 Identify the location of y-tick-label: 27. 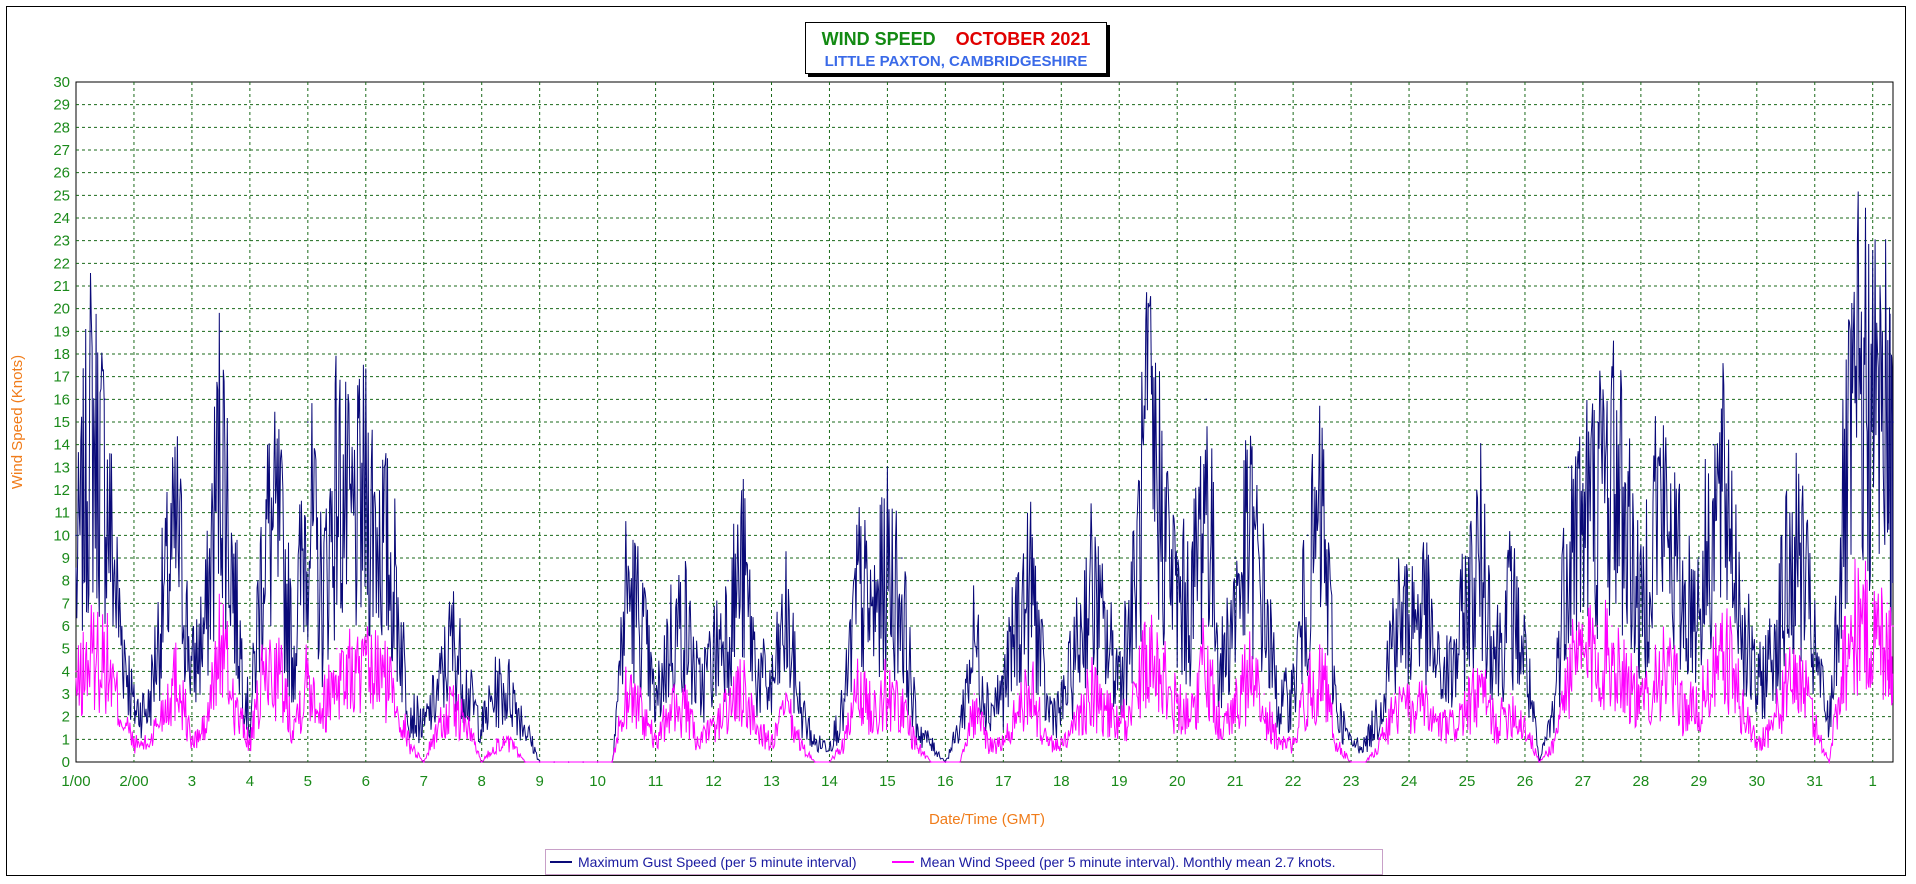
(61, 150).